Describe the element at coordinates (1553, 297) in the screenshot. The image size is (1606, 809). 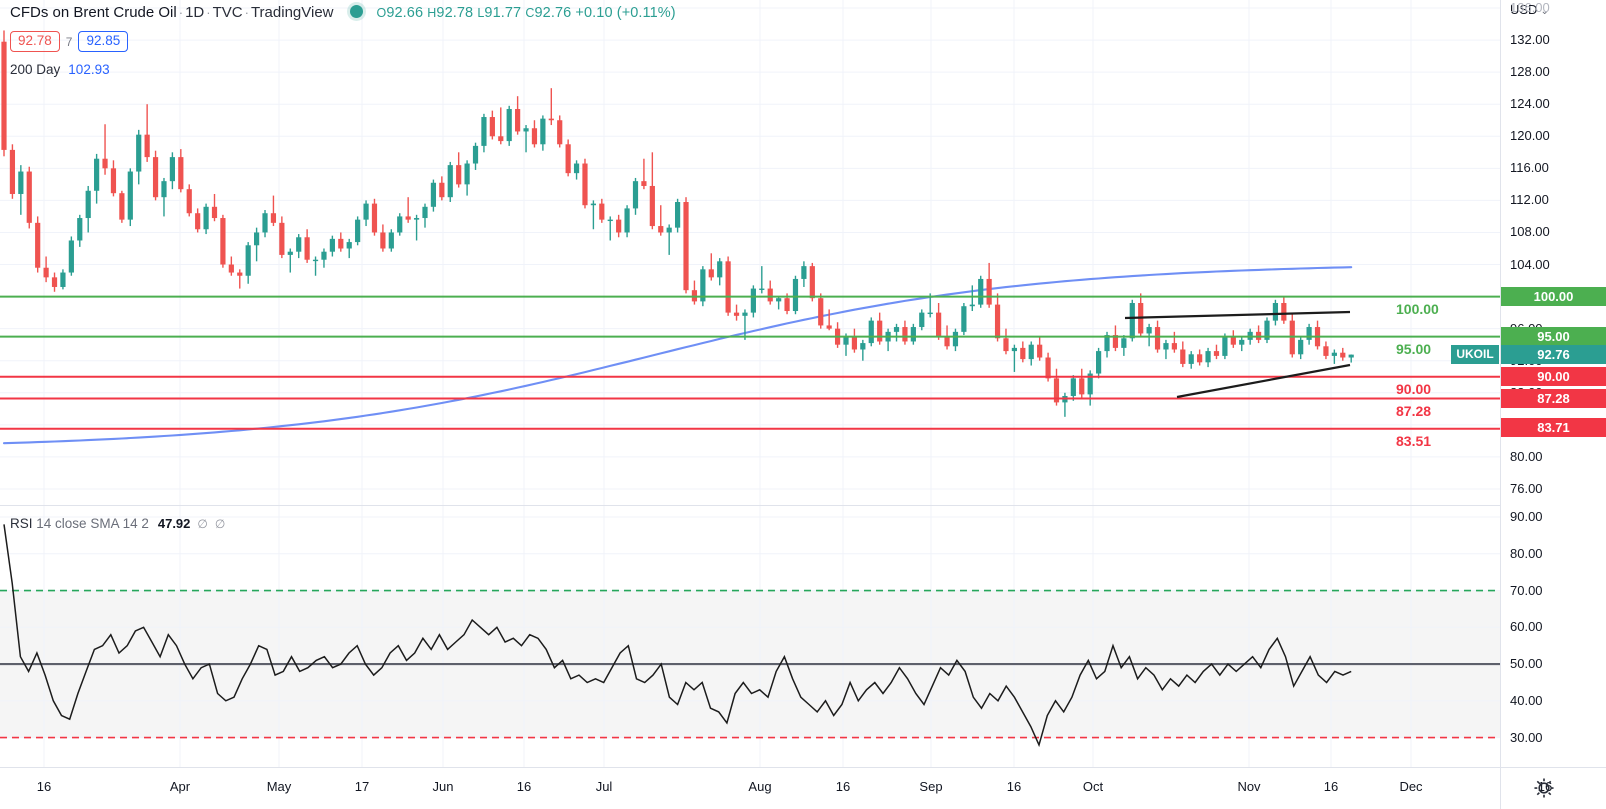
I see `level-100-badge: 100.00` at that location.